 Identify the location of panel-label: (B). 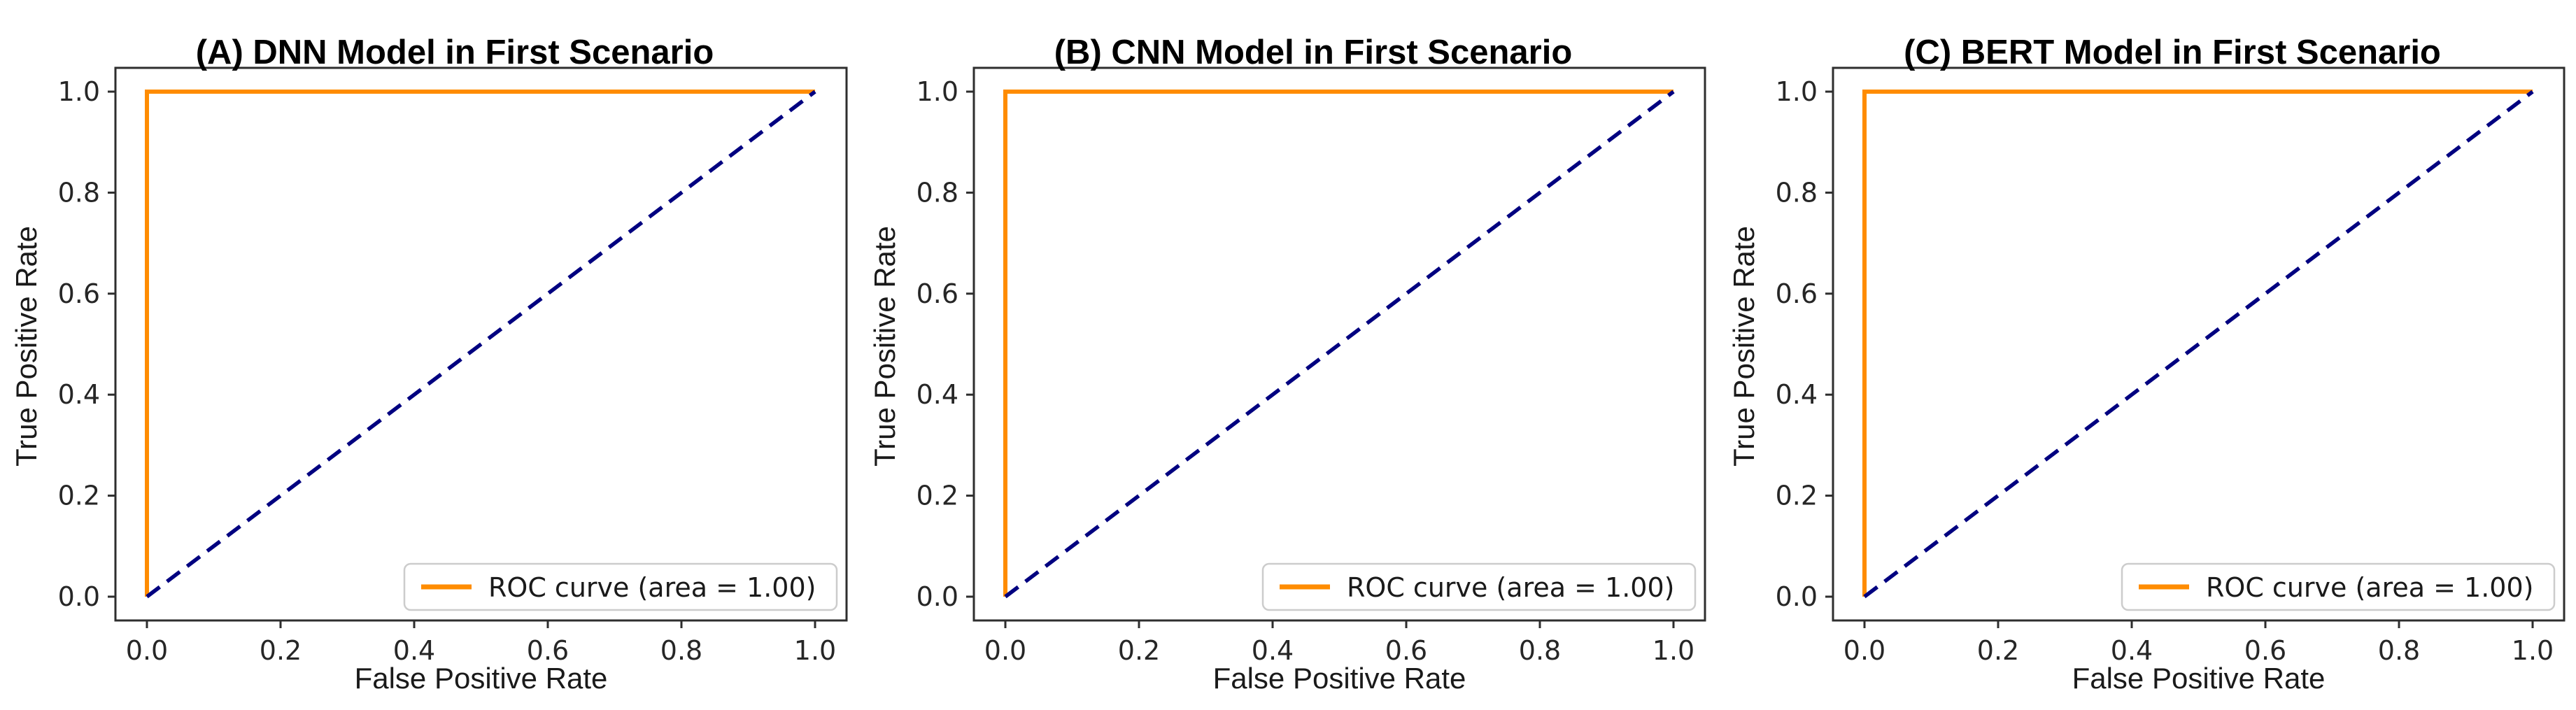
(1078, 52).